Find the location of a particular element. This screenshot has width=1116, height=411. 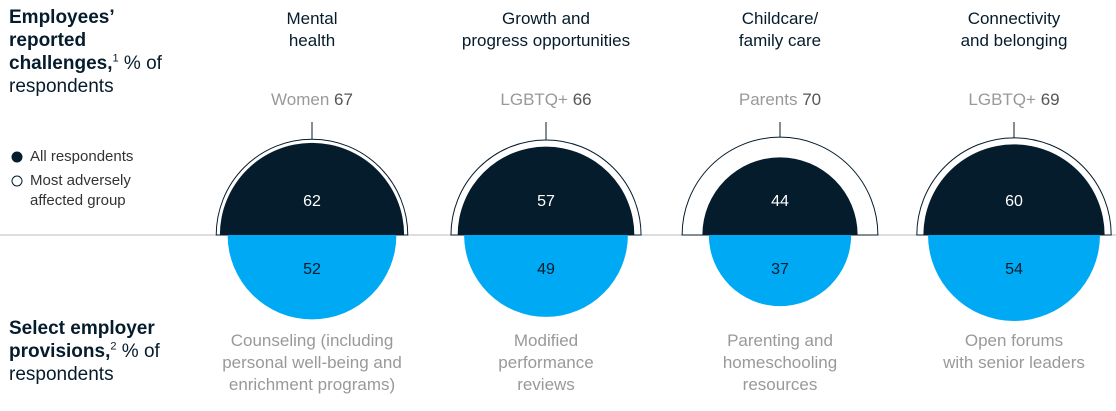

provision-label: reviews is located at coordinates (546, 384).